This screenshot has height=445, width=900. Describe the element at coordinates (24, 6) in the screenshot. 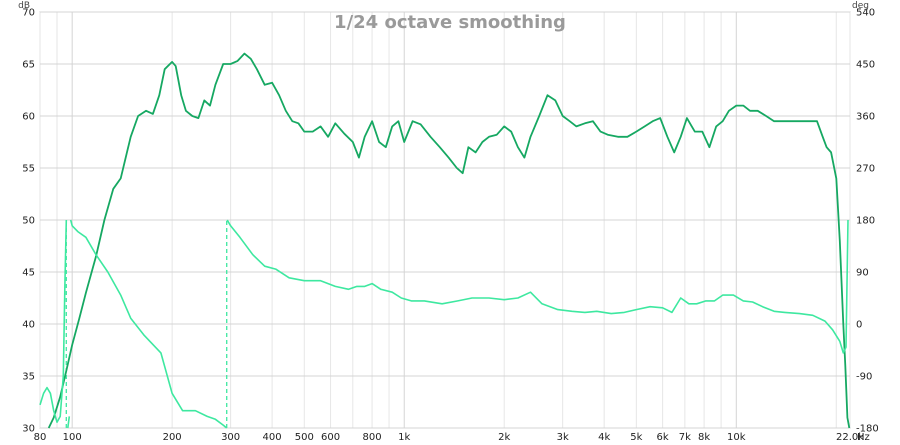

I see `left-axis-unit: dB` at that location.